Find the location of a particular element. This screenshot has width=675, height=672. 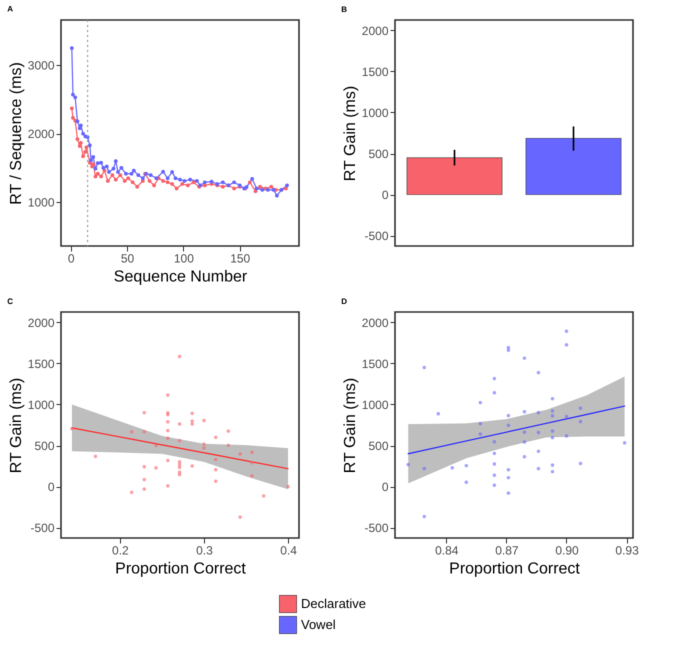

chart-title: A is located at coordinates (10, 9).